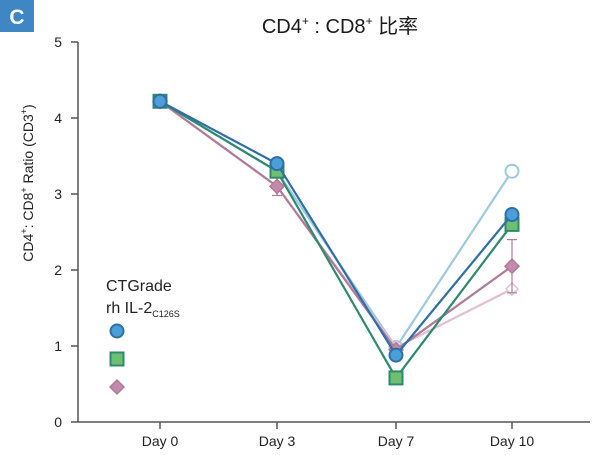  Describe the element at coordinates (160, 441) in the screenshot. I see `x-tick-label: Day 0` at that location.